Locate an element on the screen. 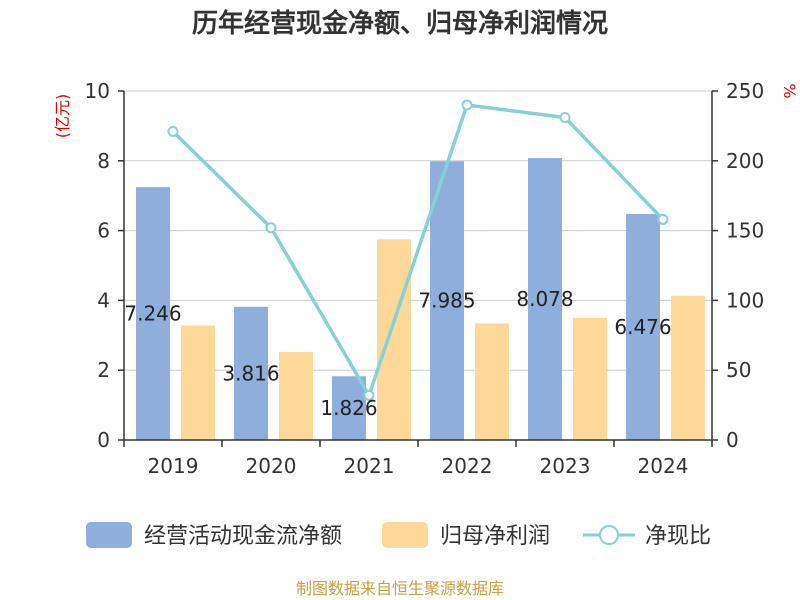  bar-cash-flow-2021 is located at coordinates (349, 408).